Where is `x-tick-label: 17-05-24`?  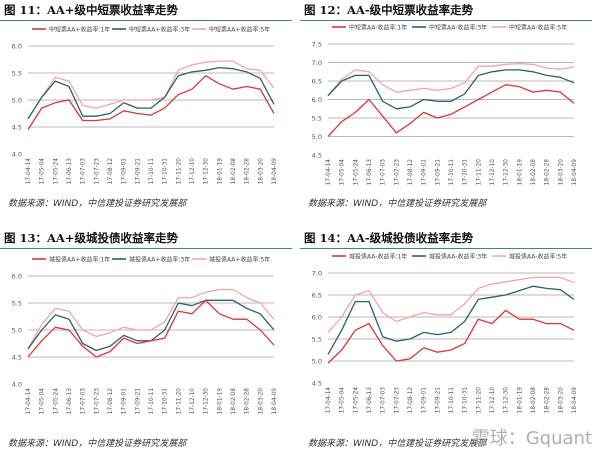
x-tick-label: 17-05-24 is located at coordinates (356, 400).